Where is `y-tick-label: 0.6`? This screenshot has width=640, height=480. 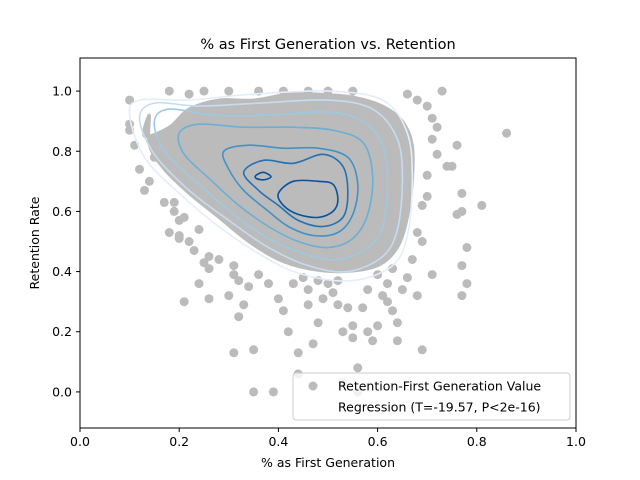
y-tick-label: 0.6 is located at coordinates (62, 211).